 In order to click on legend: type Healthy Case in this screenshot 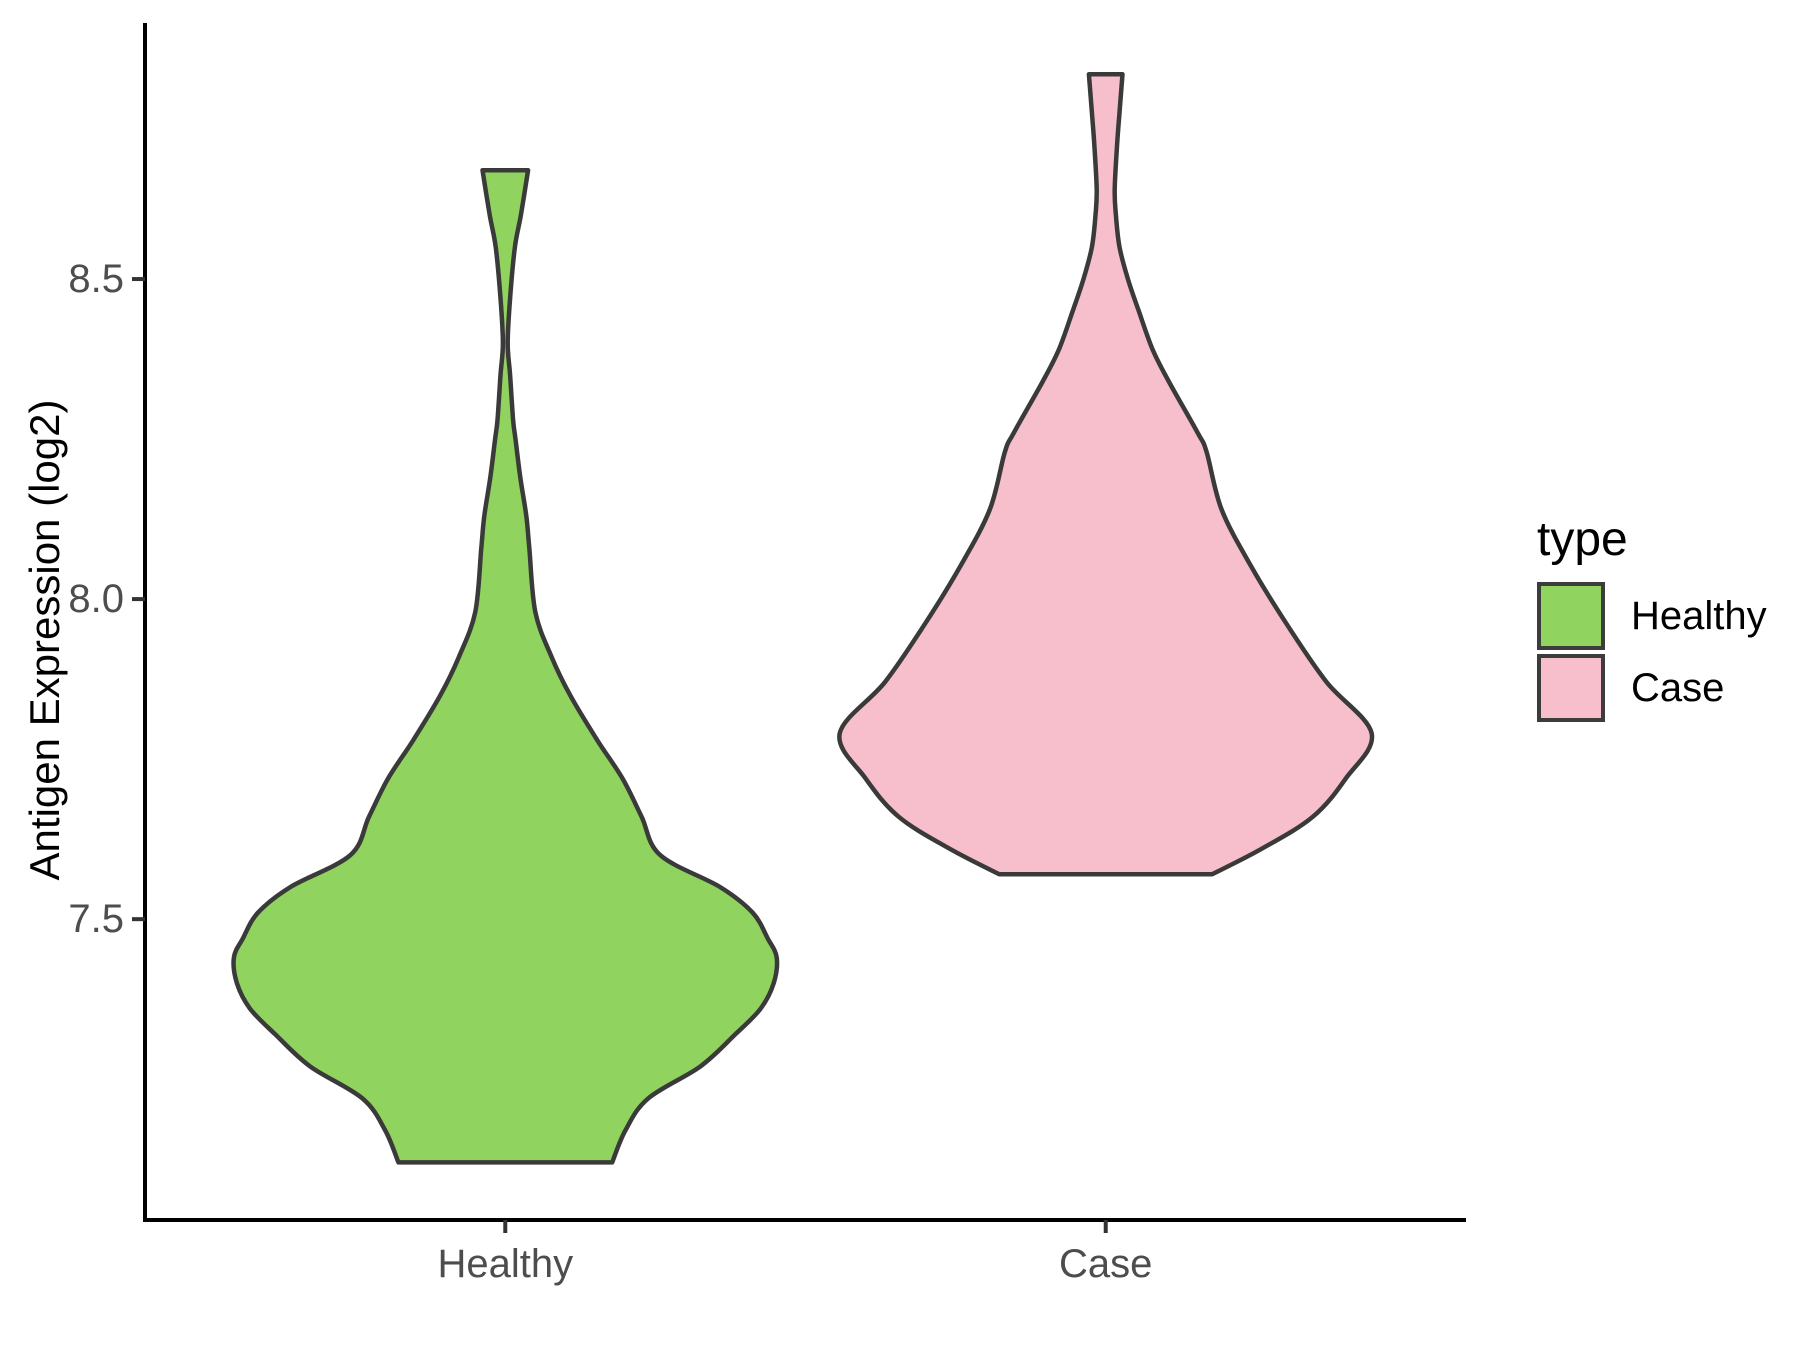, I will do `click(1668, 619)`.